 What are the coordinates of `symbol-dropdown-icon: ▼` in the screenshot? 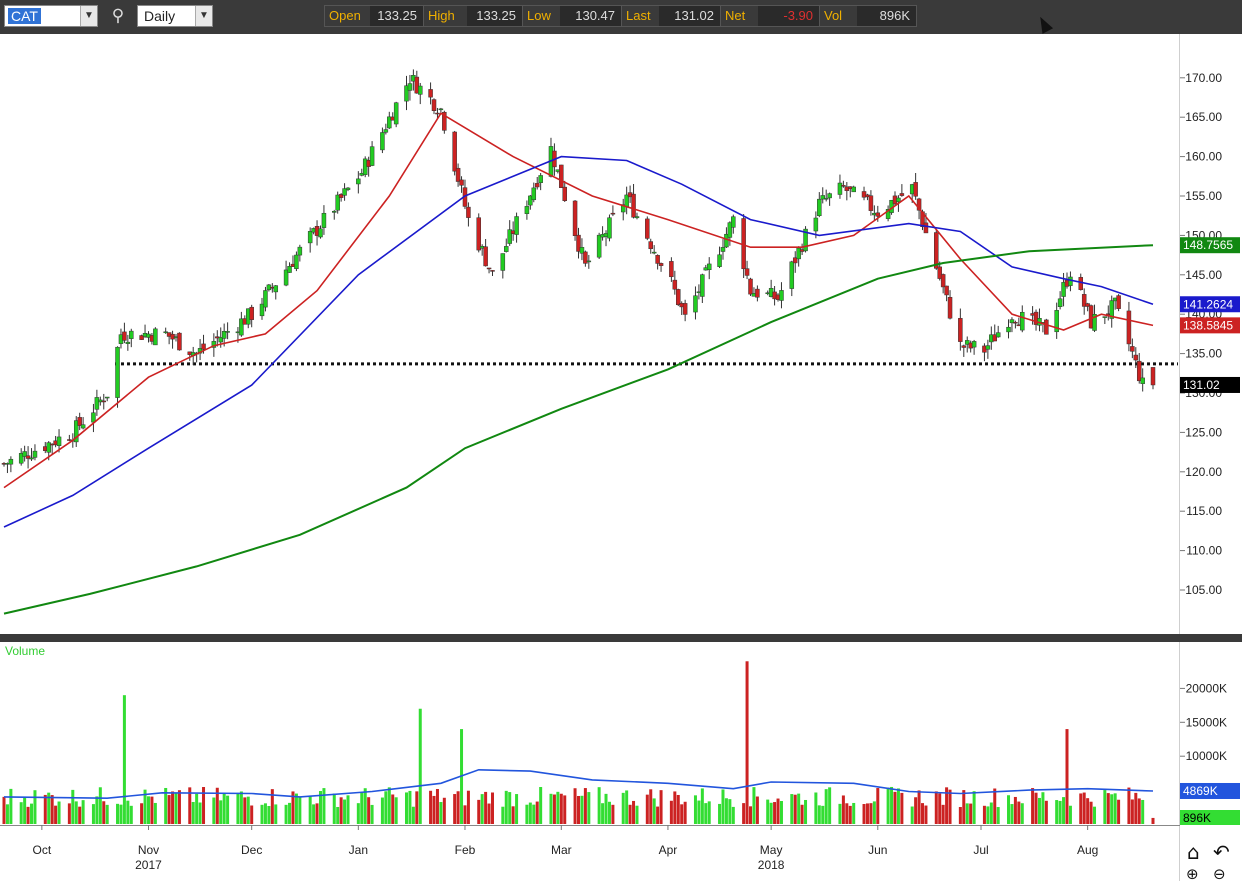 It's located at (88, 16).